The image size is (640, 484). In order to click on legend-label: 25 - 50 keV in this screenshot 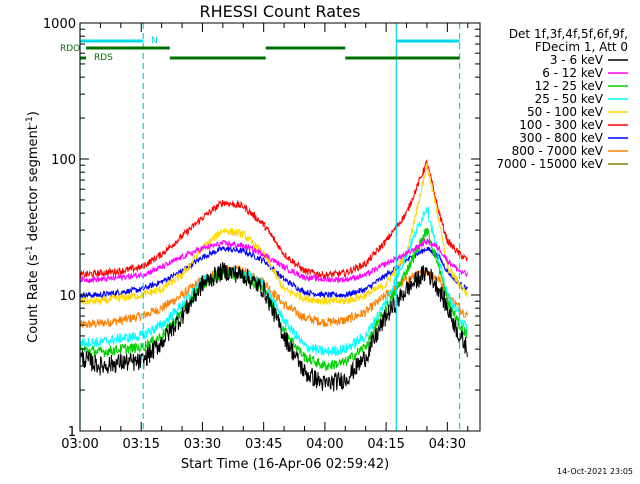, I will do `click(569, 99)`.